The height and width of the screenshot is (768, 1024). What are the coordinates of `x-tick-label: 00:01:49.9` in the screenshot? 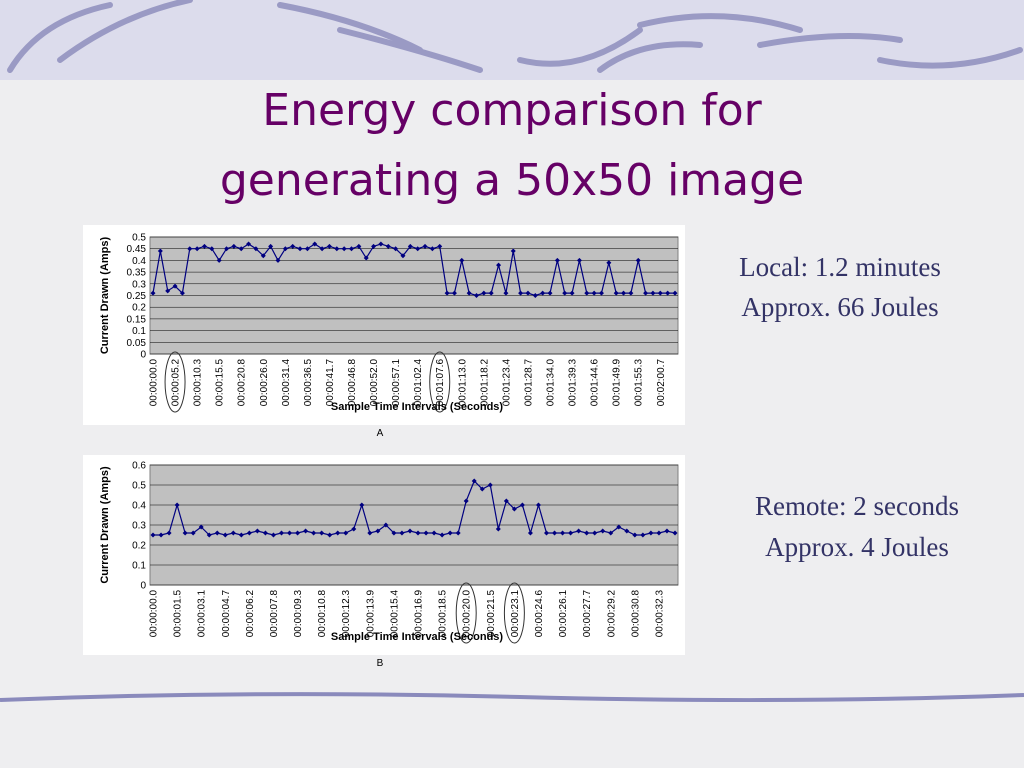 It's located at (617, 383).